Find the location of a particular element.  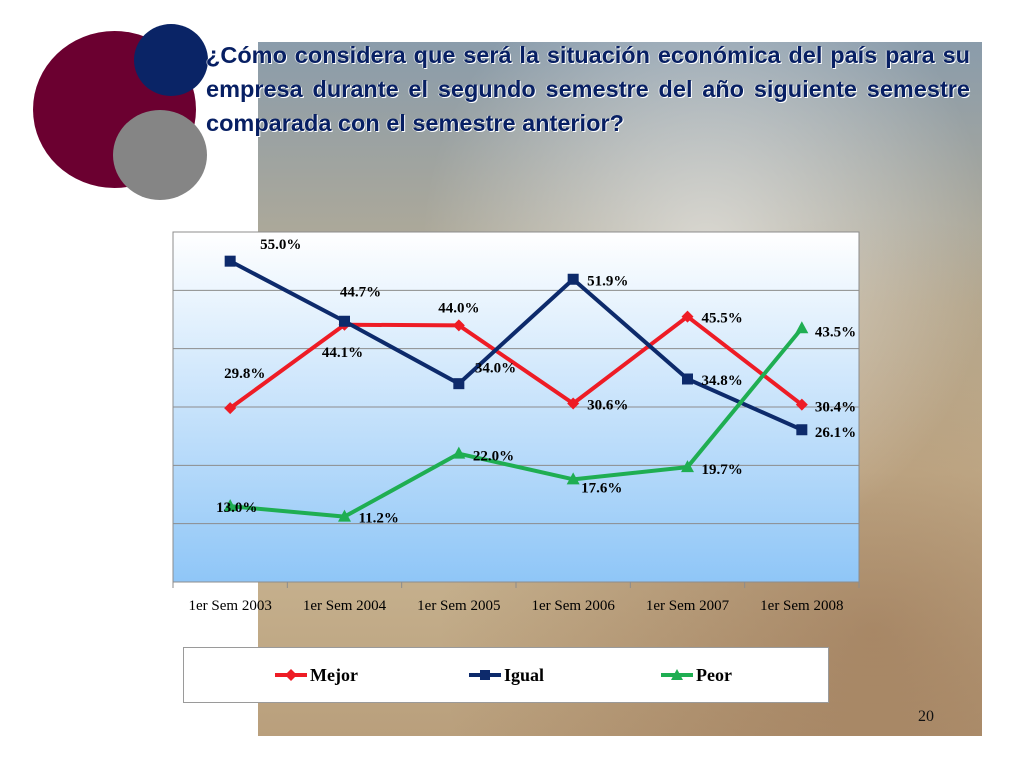

x-tick-label: 1er Sem 2003 is located at coordinates (230, 606).